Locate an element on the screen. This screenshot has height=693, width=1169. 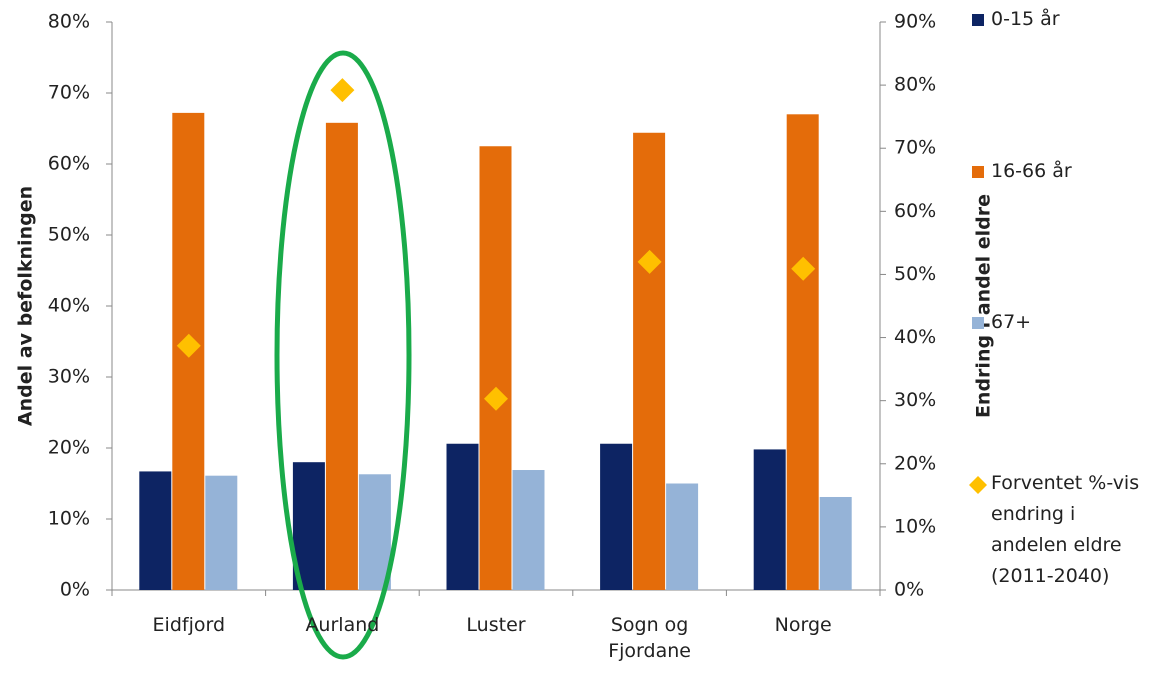
y2-tick-label: 70% is located at coordinates (915, 148).